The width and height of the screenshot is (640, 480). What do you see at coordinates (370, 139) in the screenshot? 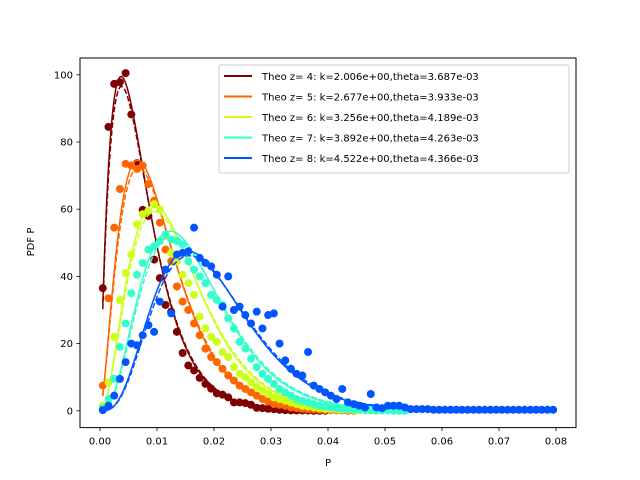
I see `legend-label: Theo z= 7: k=3.892e+00,theta=4.263e-03` at bounding box center [370, 139].